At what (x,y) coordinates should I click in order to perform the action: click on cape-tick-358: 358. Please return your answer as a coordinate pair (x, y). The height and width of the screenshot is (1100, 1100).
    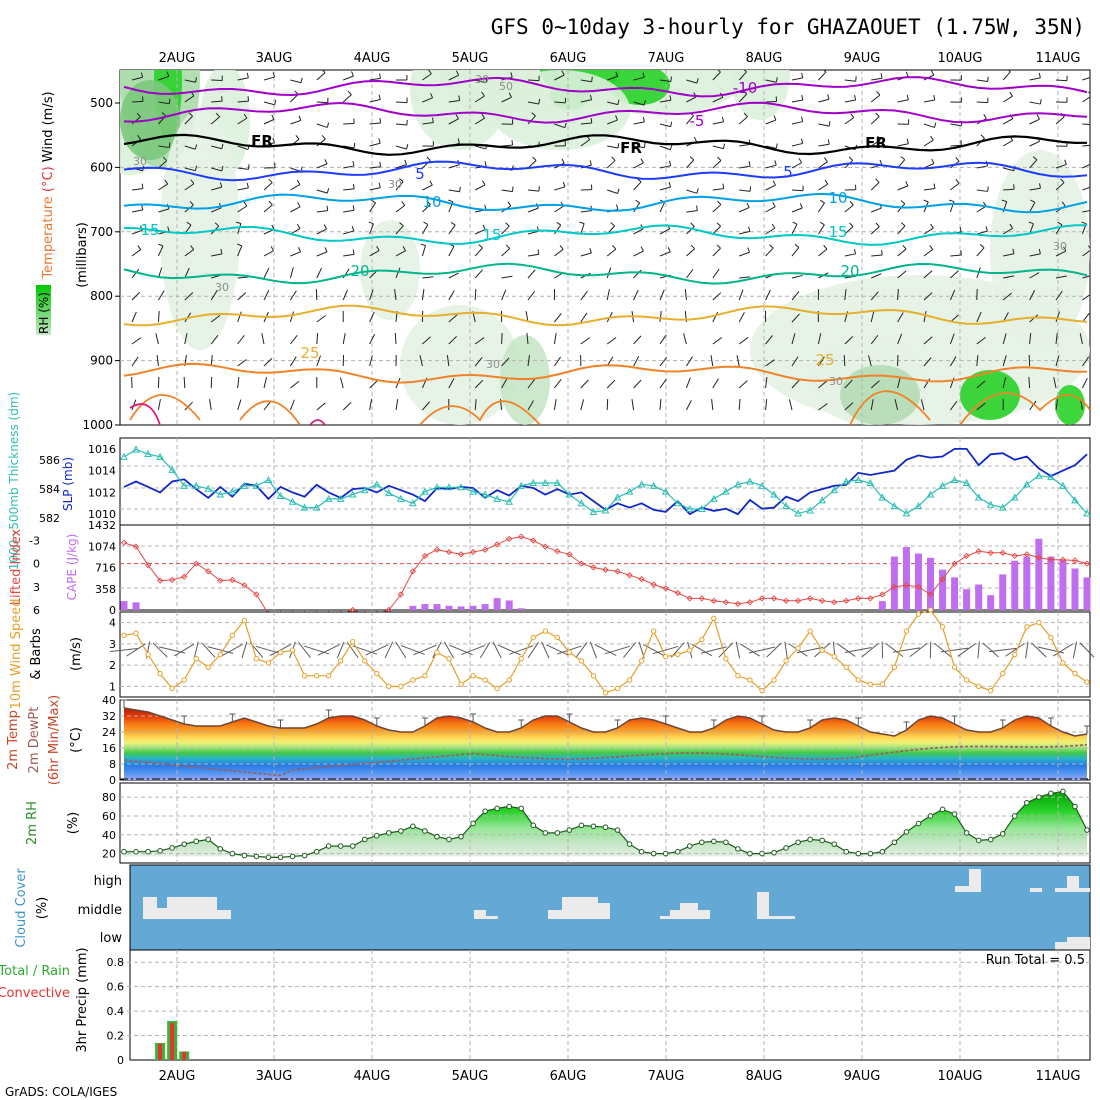
    Looking at the image, I should click on (105, 589).